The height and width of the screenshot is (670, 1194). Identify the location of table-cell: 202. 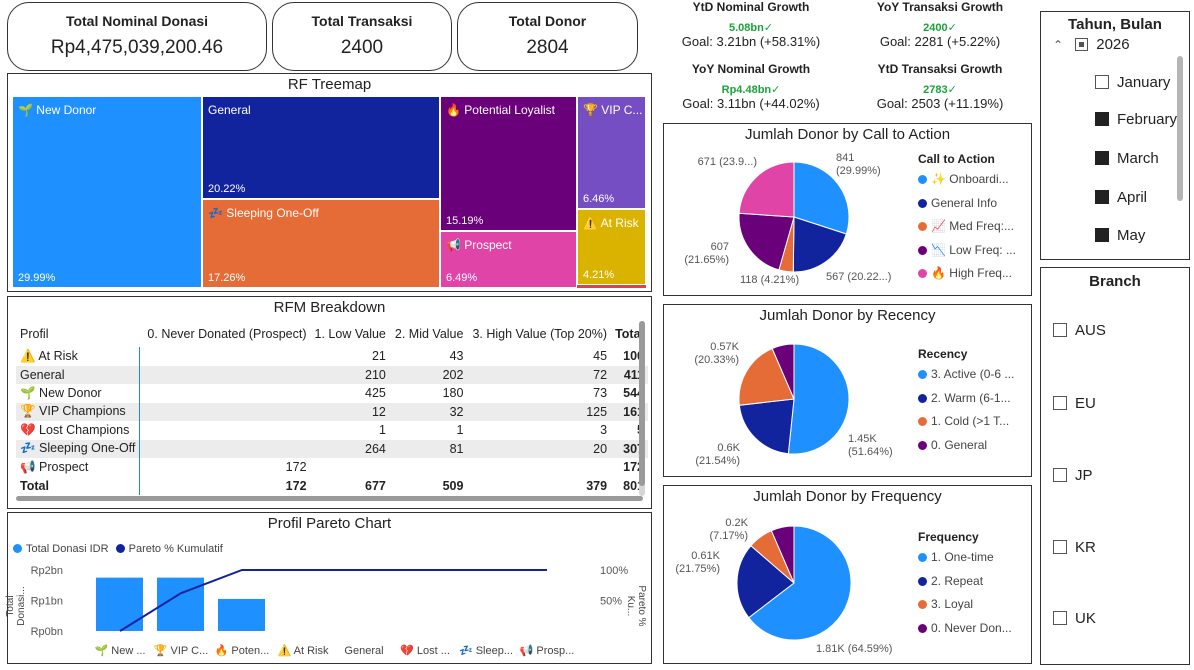
(428, 374).